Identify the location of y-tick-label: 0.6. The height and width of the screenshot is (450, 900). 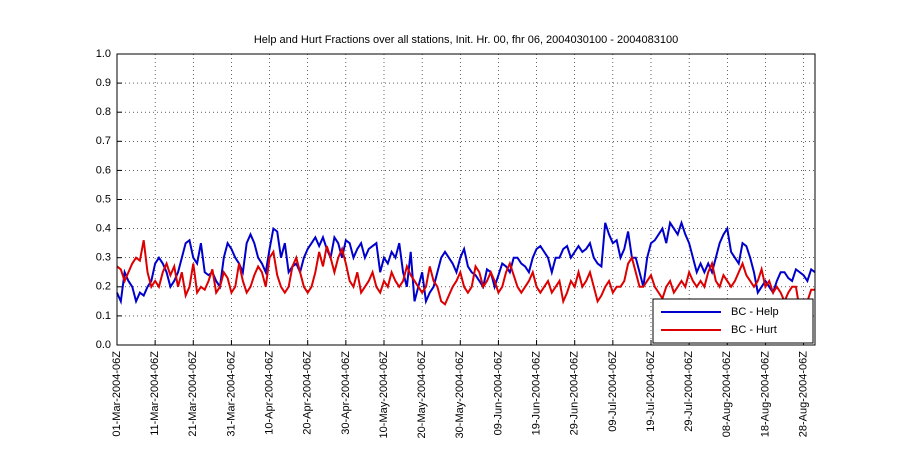
(103, 170).